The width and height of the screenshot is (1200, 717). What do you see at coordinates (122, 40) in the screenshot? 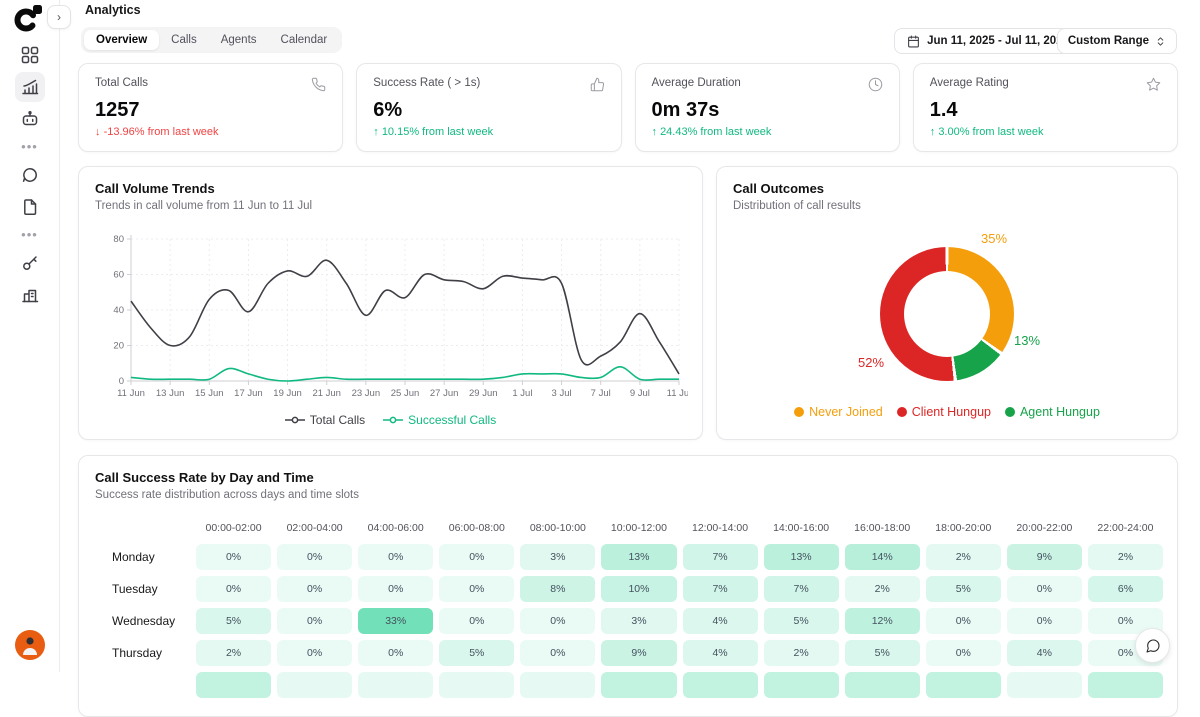
I see `tab-overview: Overview` at bounding box center [122, 40].